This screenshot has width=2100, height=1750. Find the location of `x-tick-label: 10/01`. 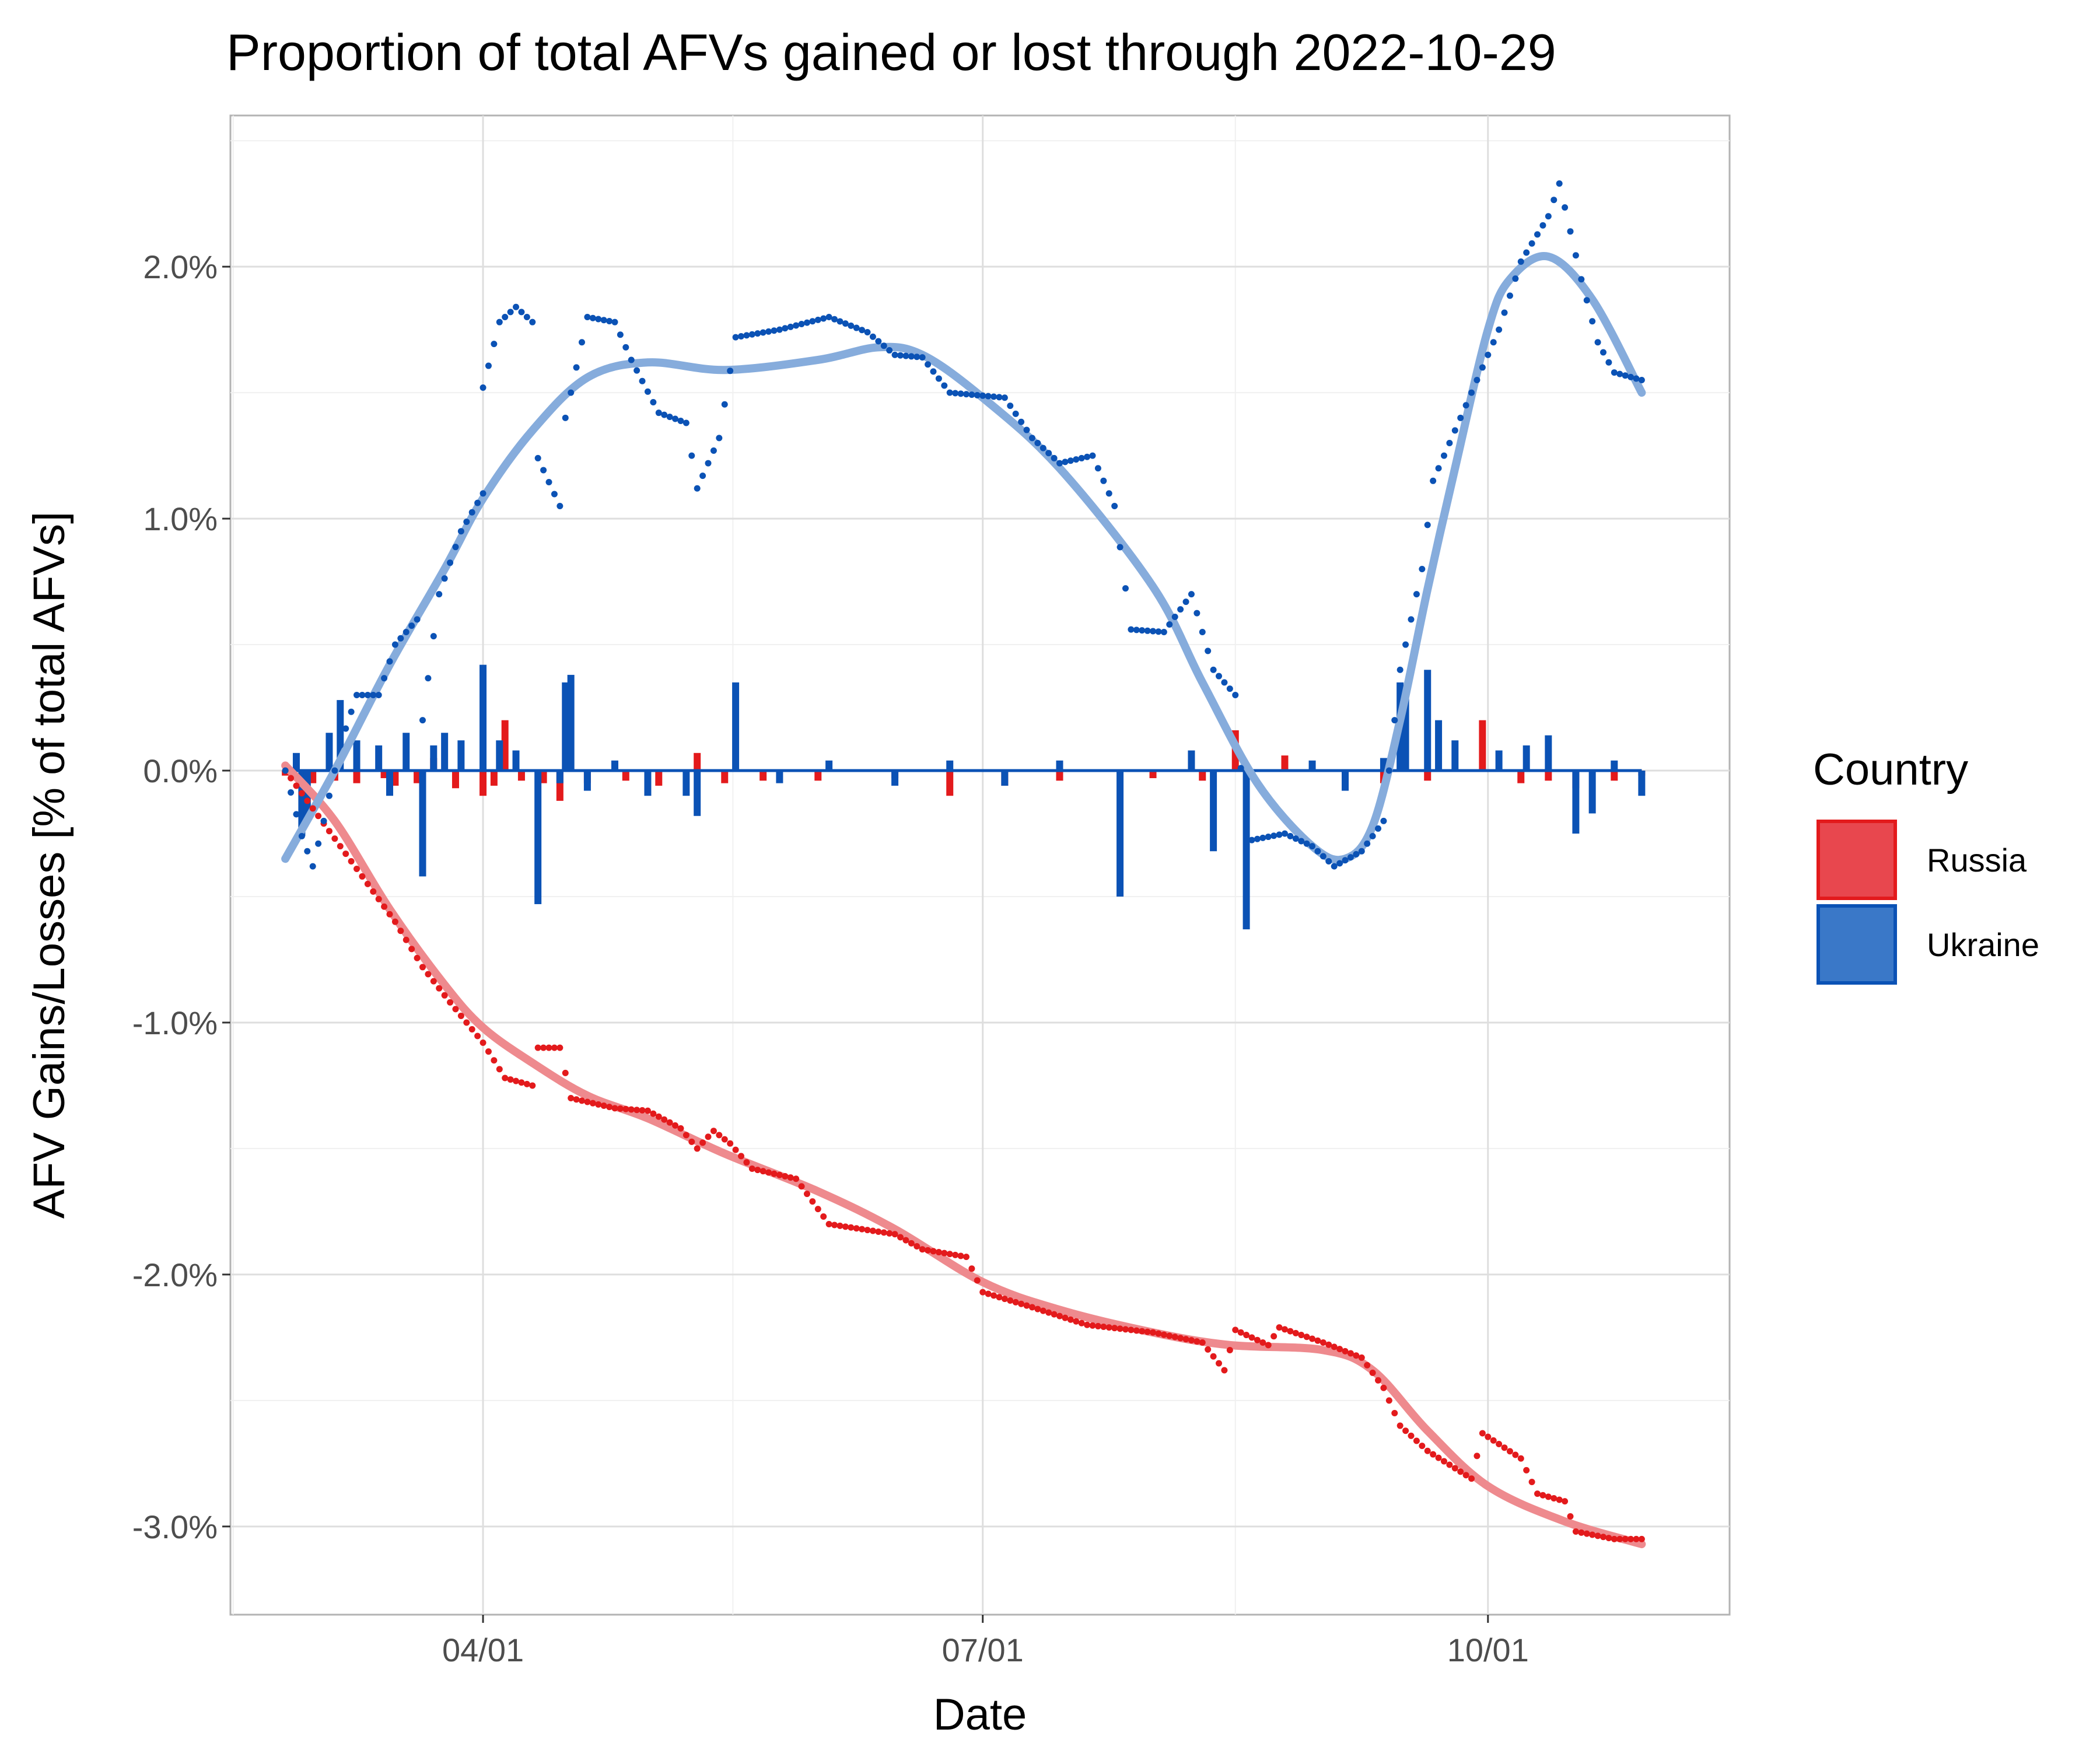

x-tick-label: 10/01 is located at coordinates (1488, 1650).